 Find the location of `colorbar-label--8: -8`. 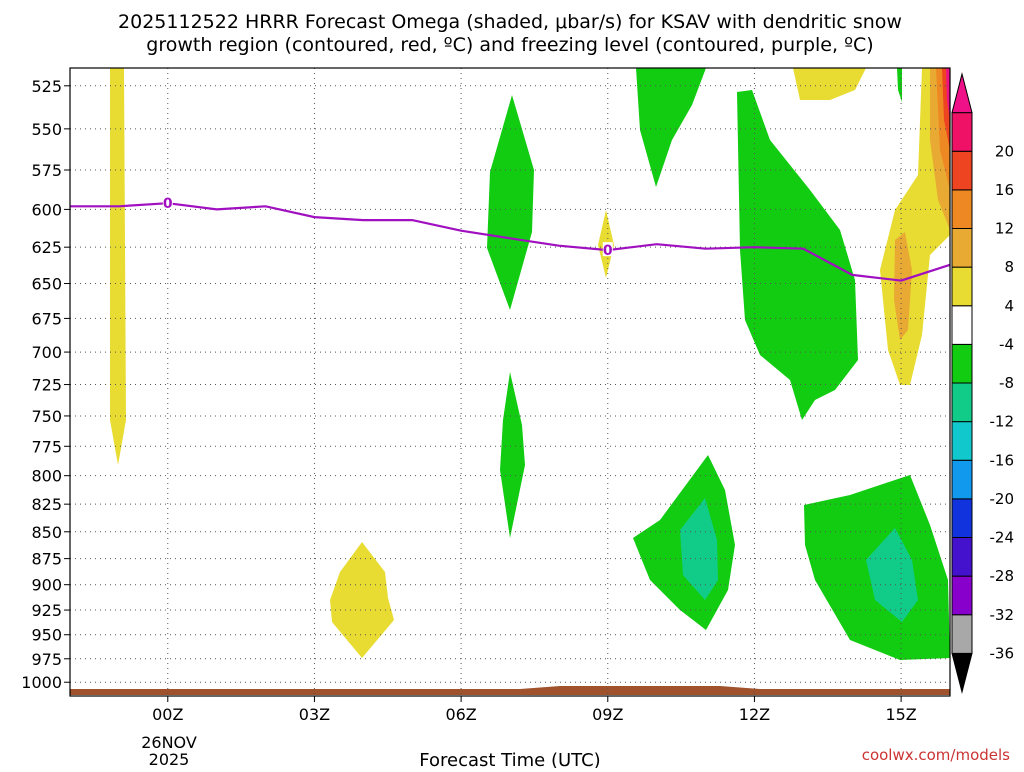

colorbar-label--8: -8 is located at coordinates (1006, 383).